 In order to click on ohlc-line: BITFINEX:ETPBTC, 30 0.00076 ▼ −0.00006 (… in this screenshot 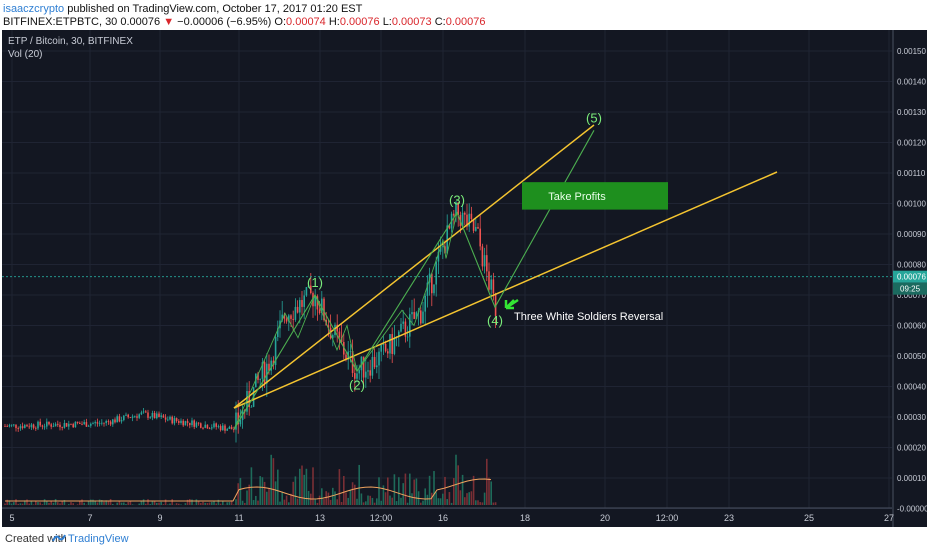, I will do `click(244, 22)`.